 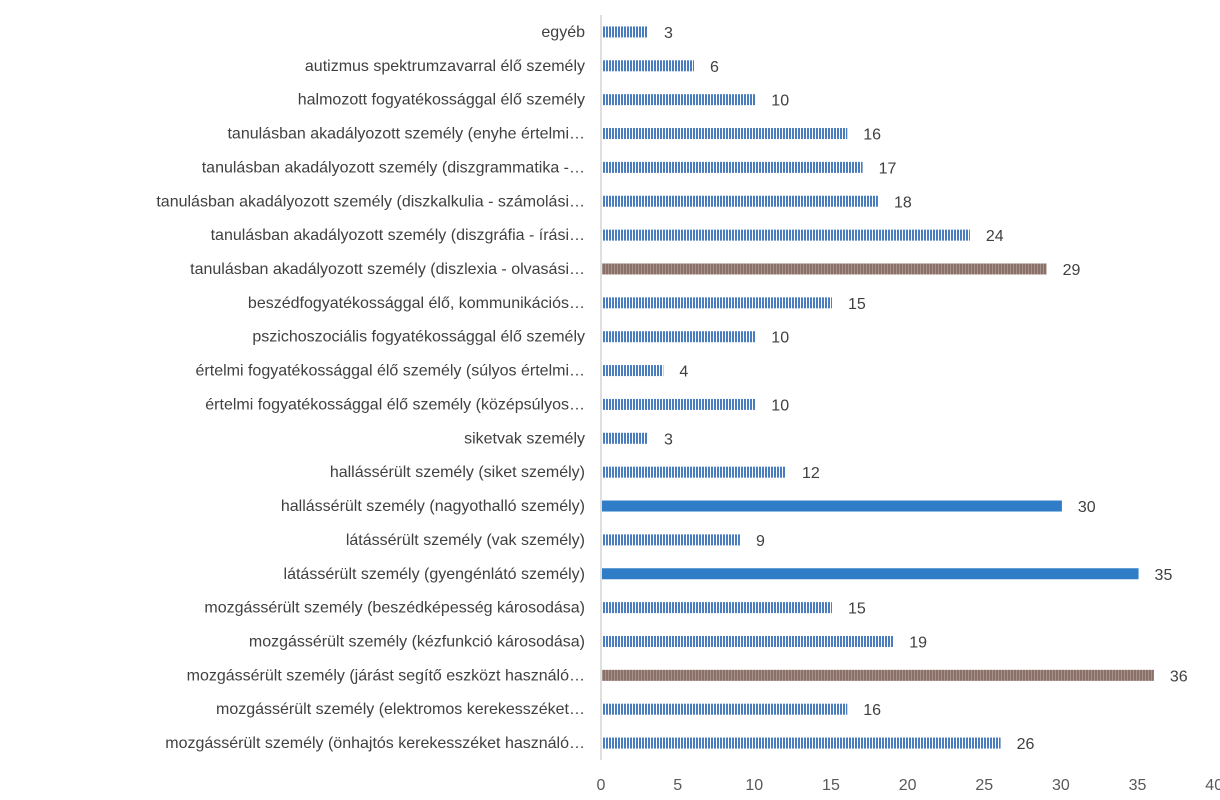 What do you see at coordinates (888, 168) in the screenshot?
I see `data-label: 17` at bounding box center [888, 168].